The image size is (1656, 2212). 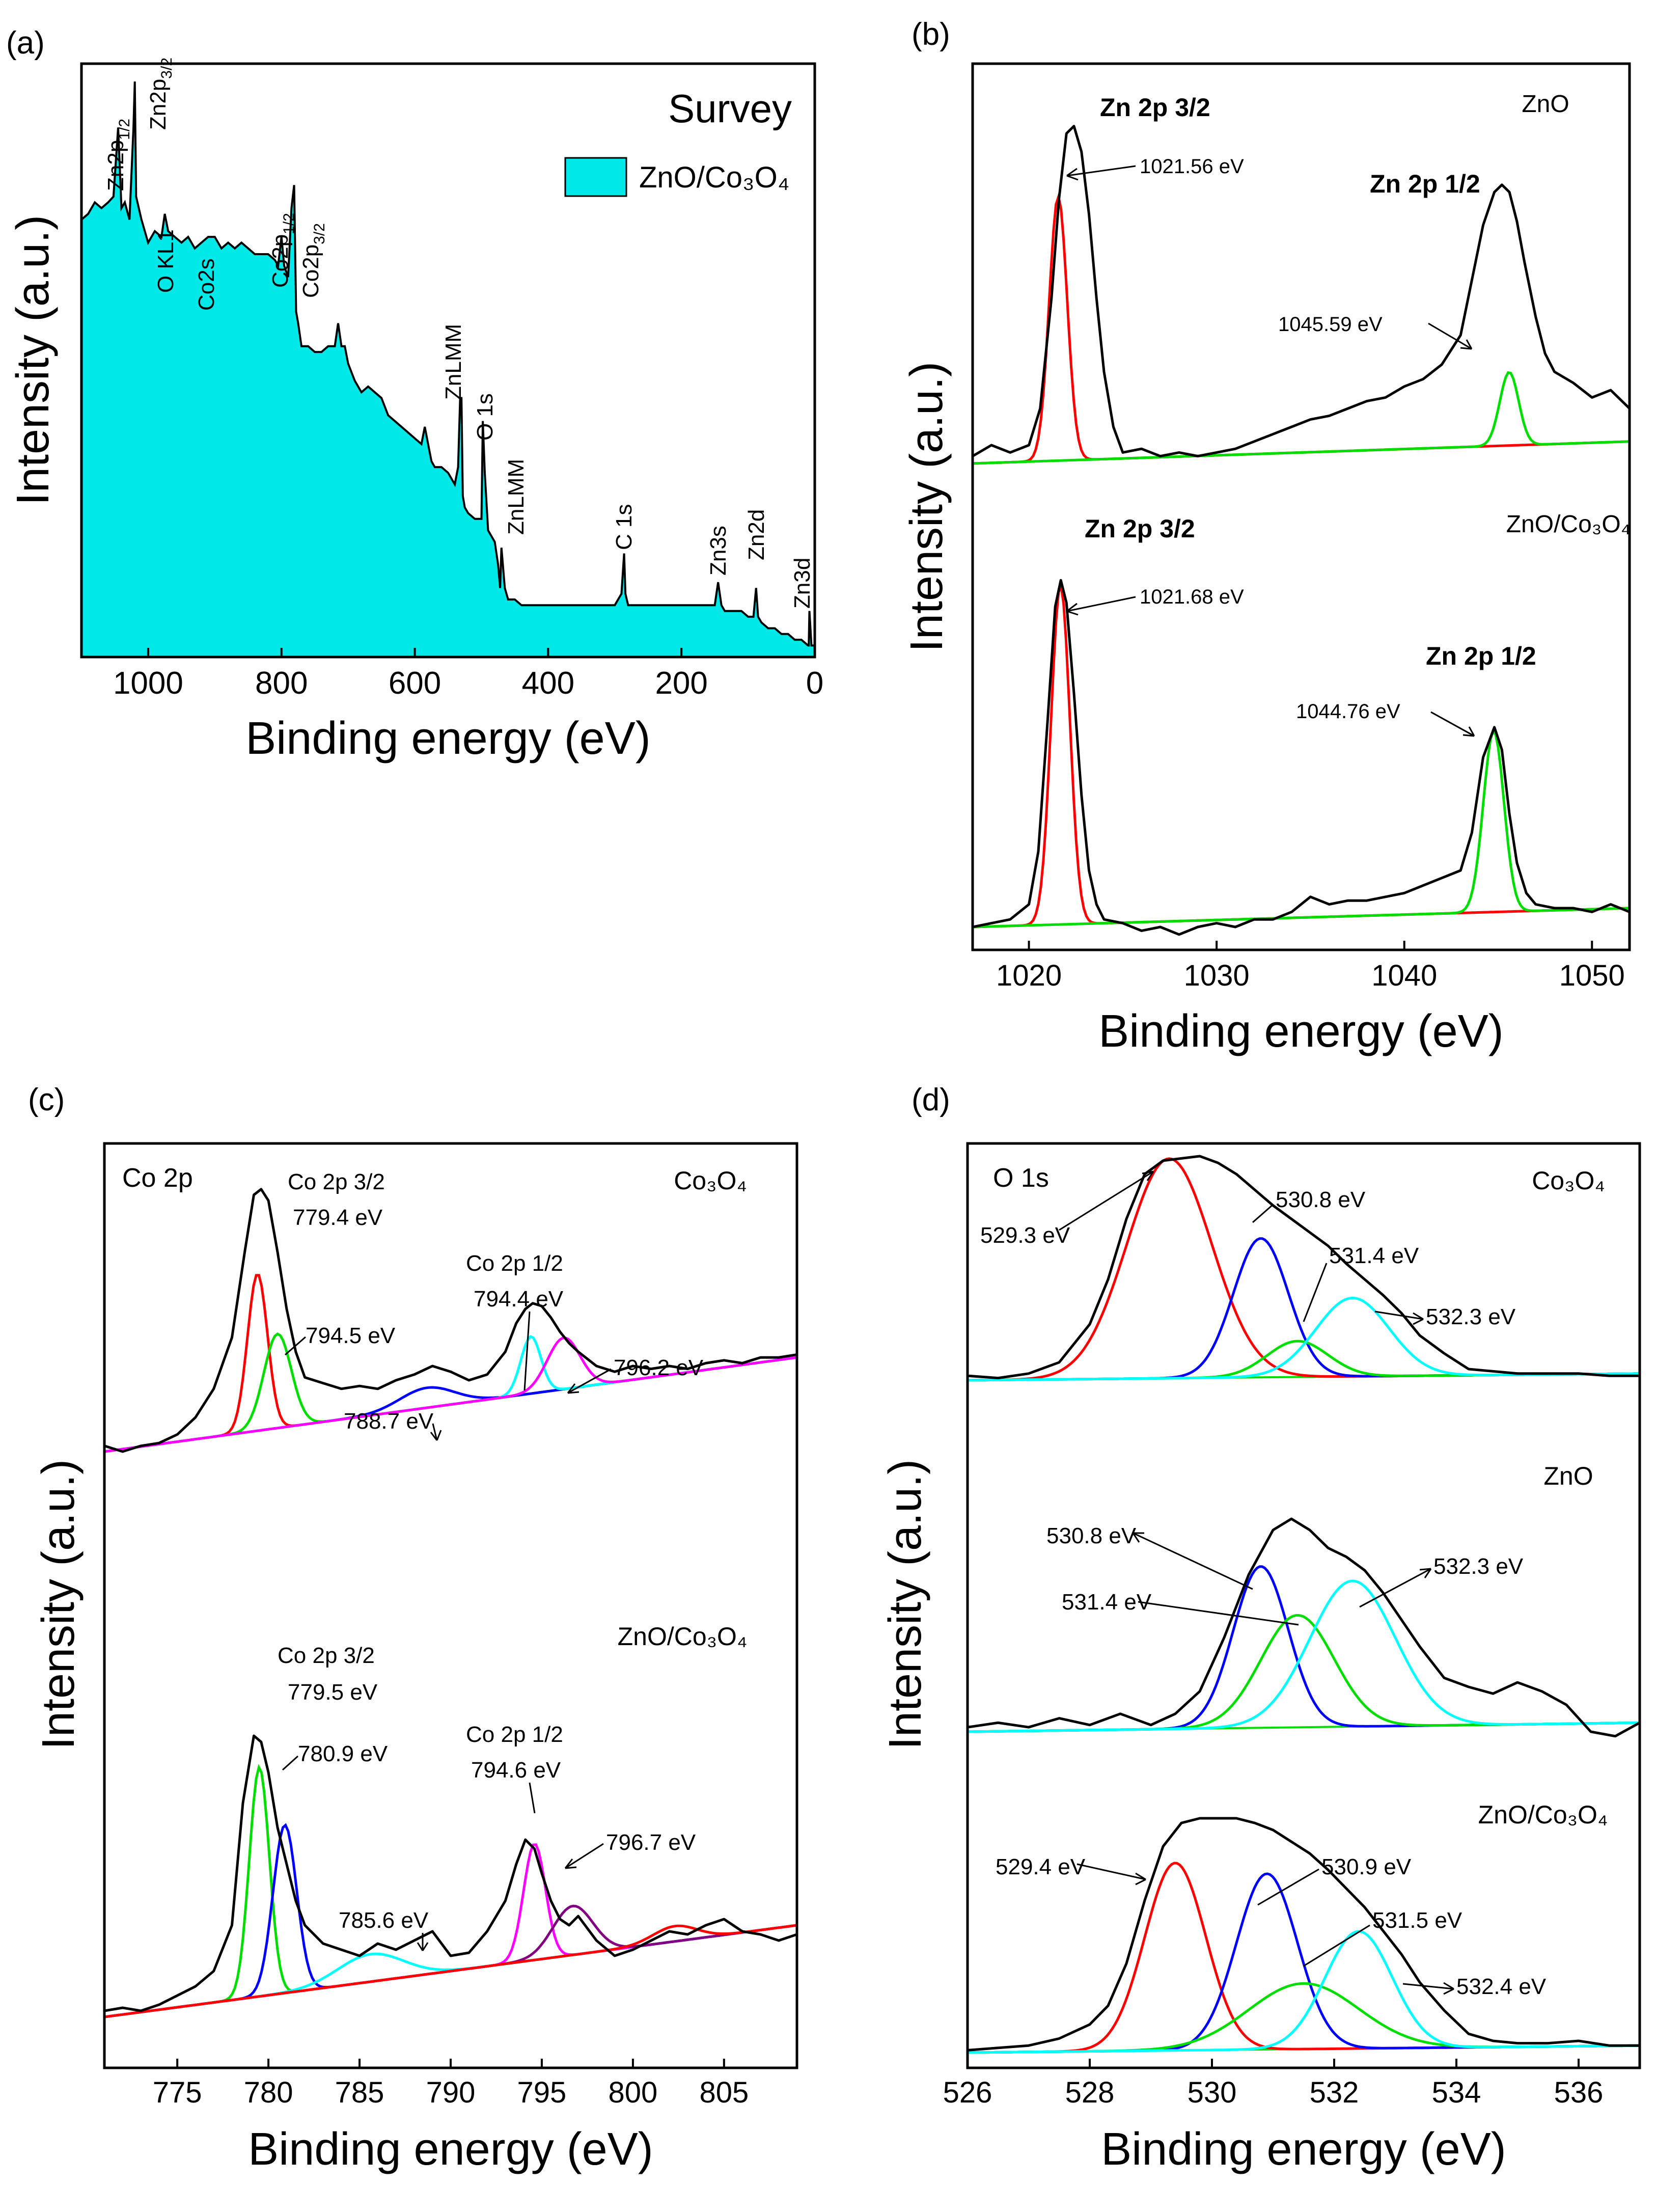 I want to click on x-tick-label: 528, so click(x=1090, y=2092).